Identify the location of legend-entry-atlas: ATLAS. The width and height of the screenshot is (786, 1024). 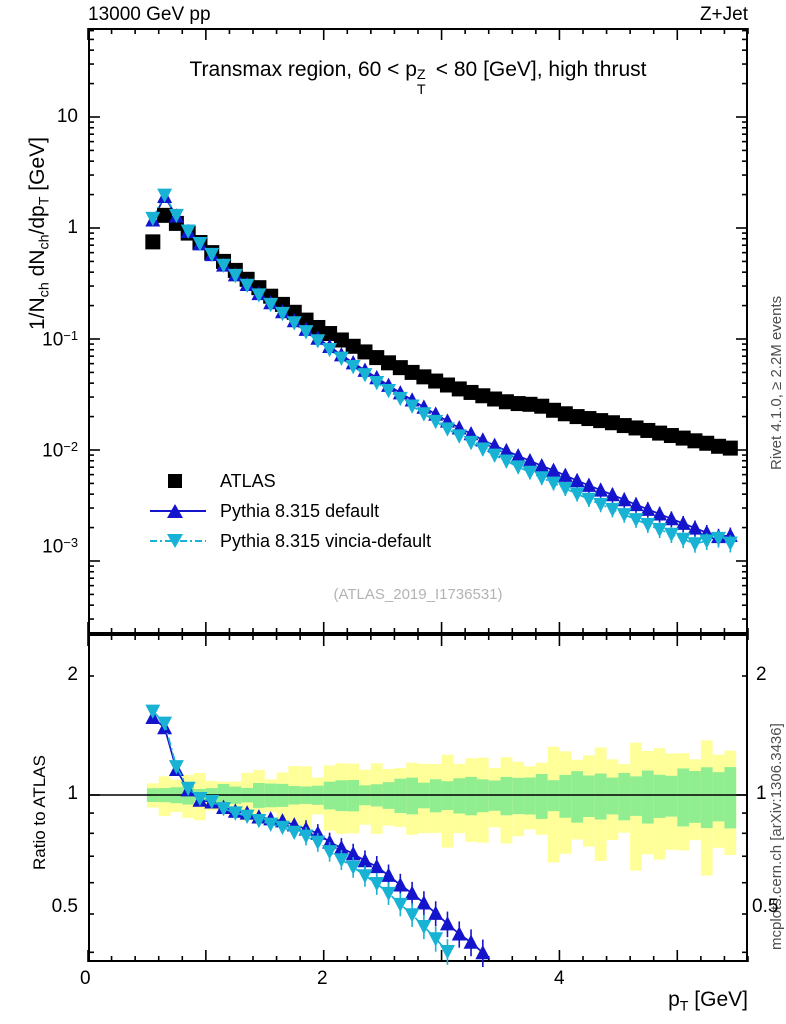
(289, 481).